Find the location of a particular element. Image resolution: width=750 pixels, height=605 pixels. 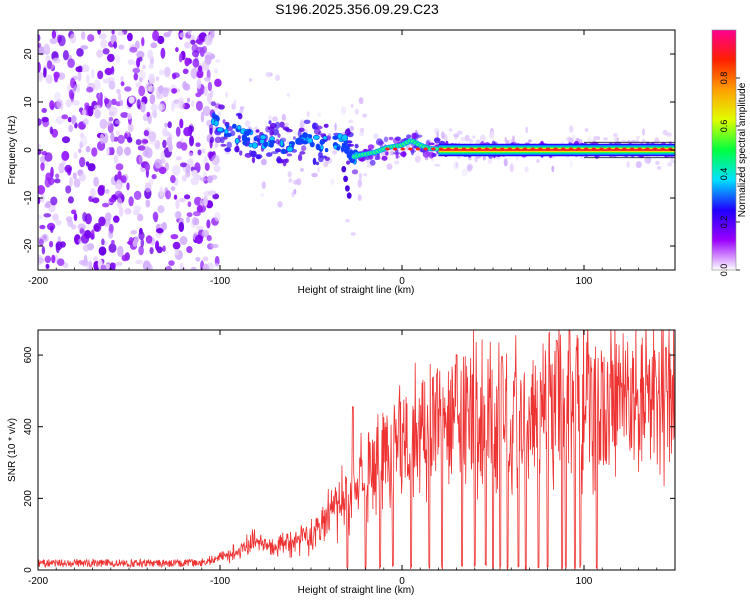

colorbar-tick-label: 0.2 is located at coordinates (724, 222).